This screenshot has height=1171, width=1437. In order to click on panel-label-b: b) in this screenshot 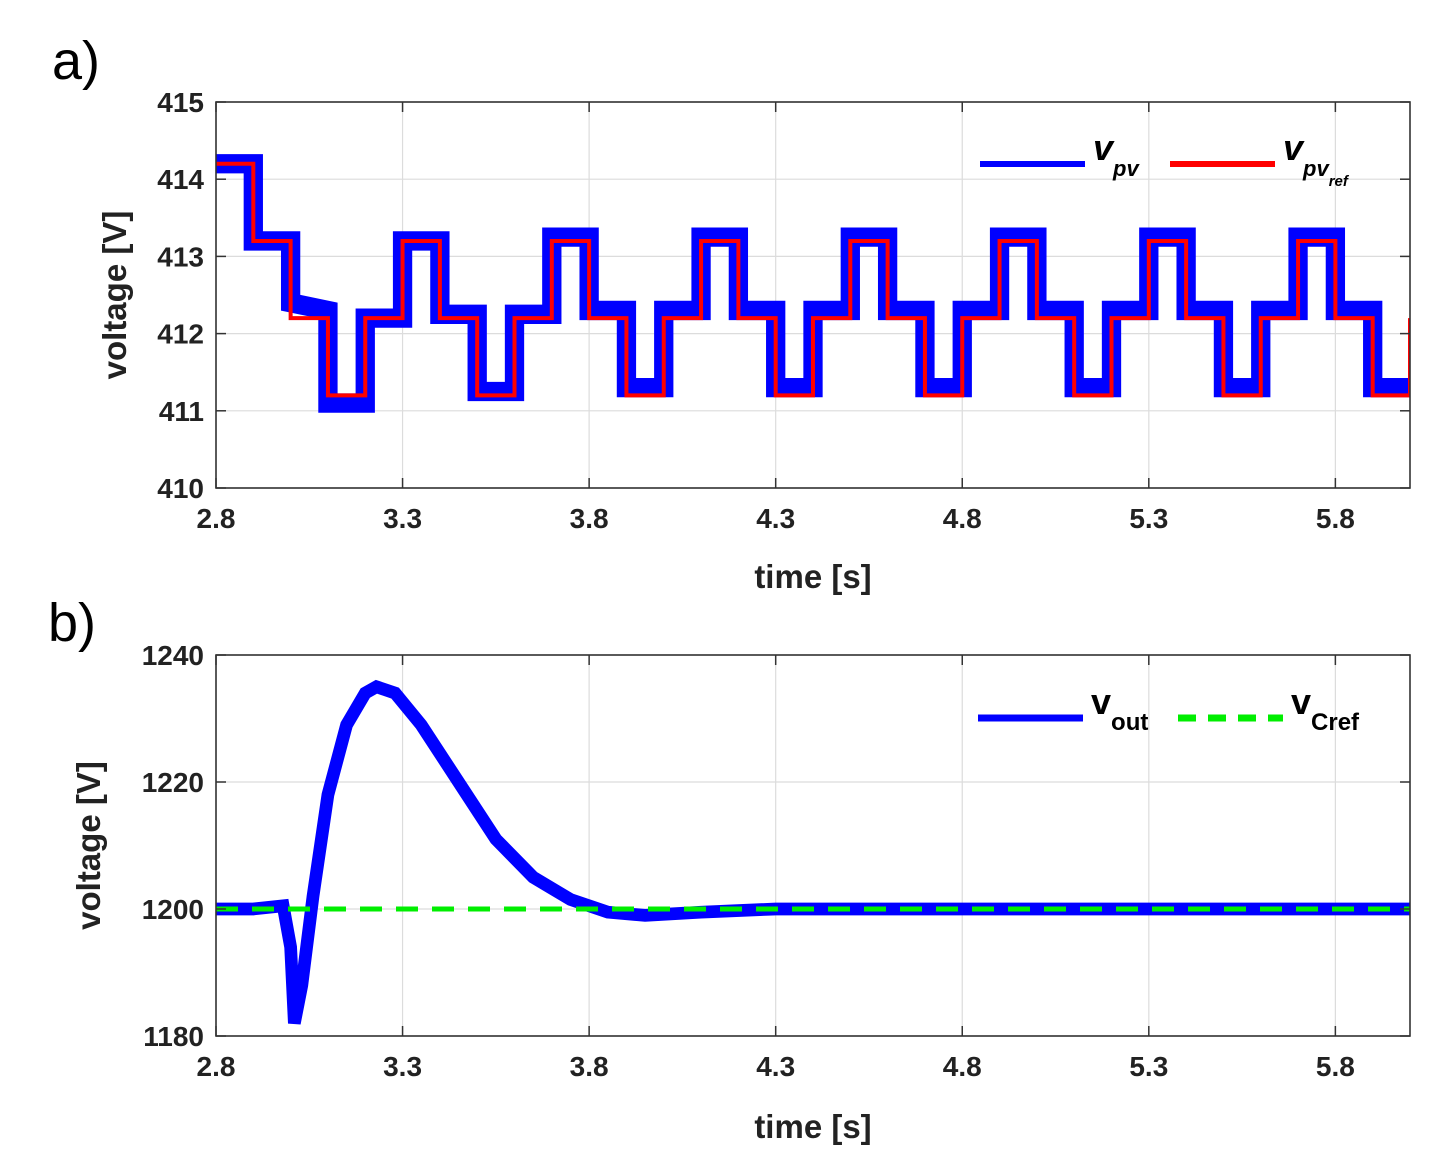, I will do `click(72, 623)`.